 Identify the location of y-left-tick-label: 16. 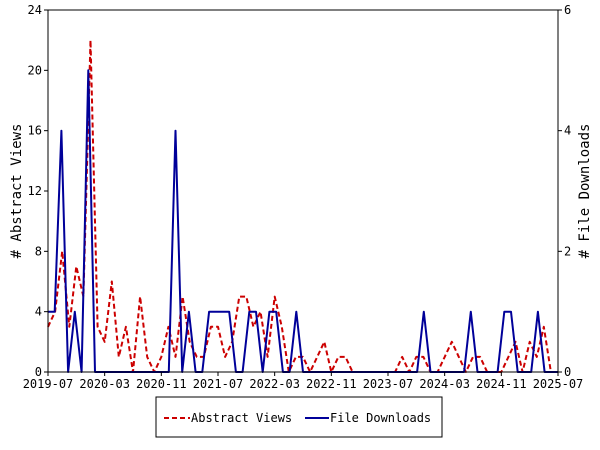
(35, 131).